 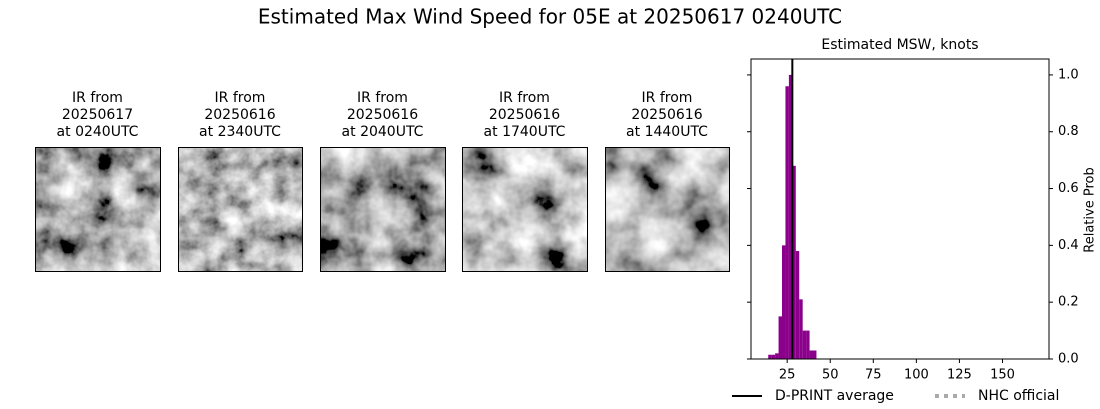 I want to click on y-tick-label: 0.8, so click(x=1068, y=131).